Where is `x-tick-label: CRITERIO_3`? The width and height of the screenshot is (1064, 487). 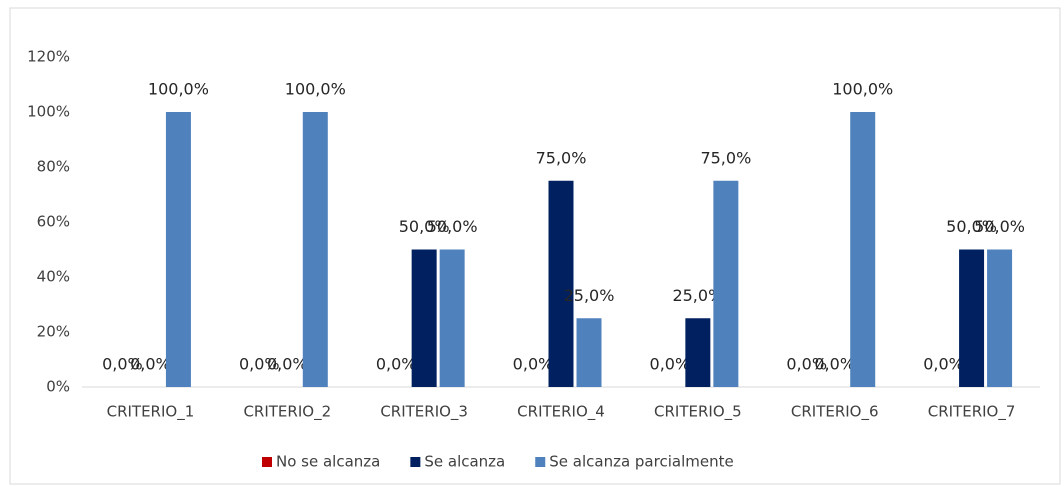
x-tick-label: CRITERIO_3 is located at coordinates (424, 412).